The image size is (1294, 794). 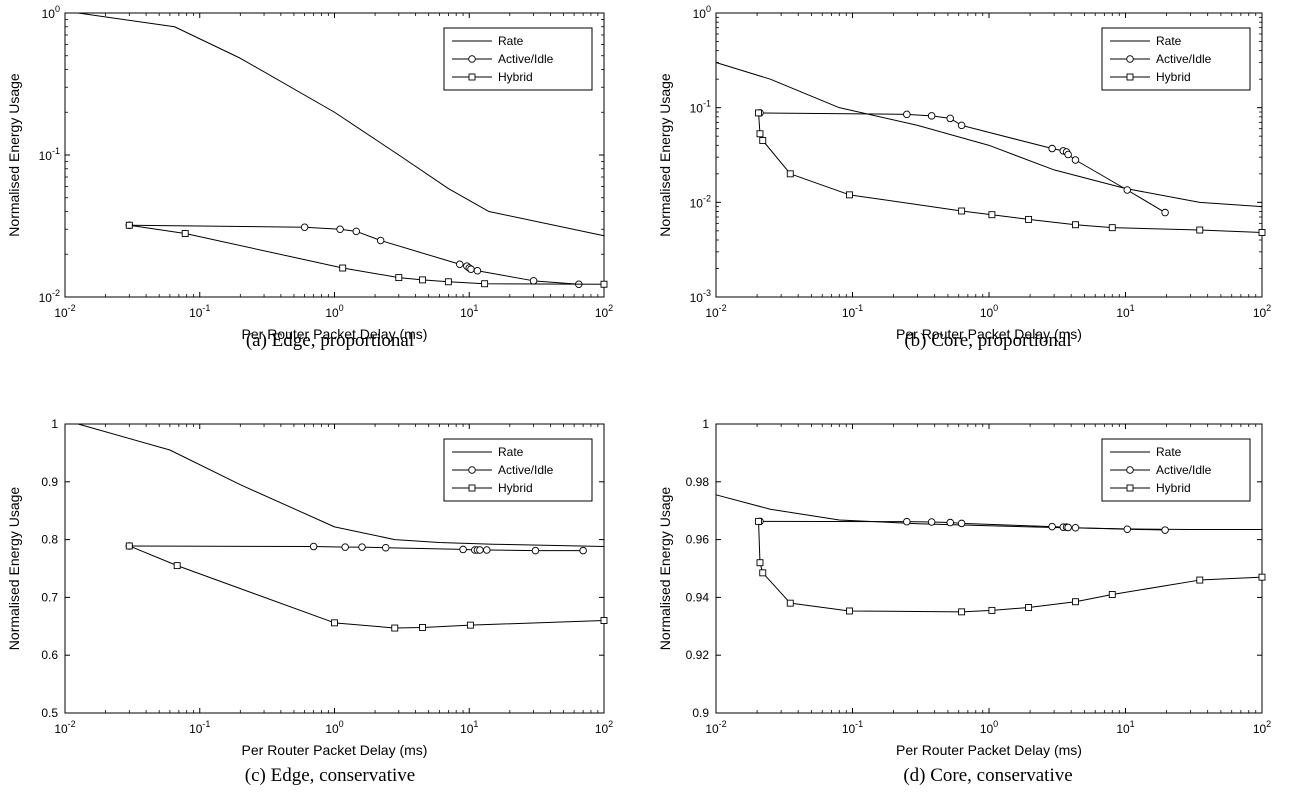 What do you see at coordinates (49, 655) in the screenshot?
I see `y-tick-label: 0.6` at bounding box center [49, 655].